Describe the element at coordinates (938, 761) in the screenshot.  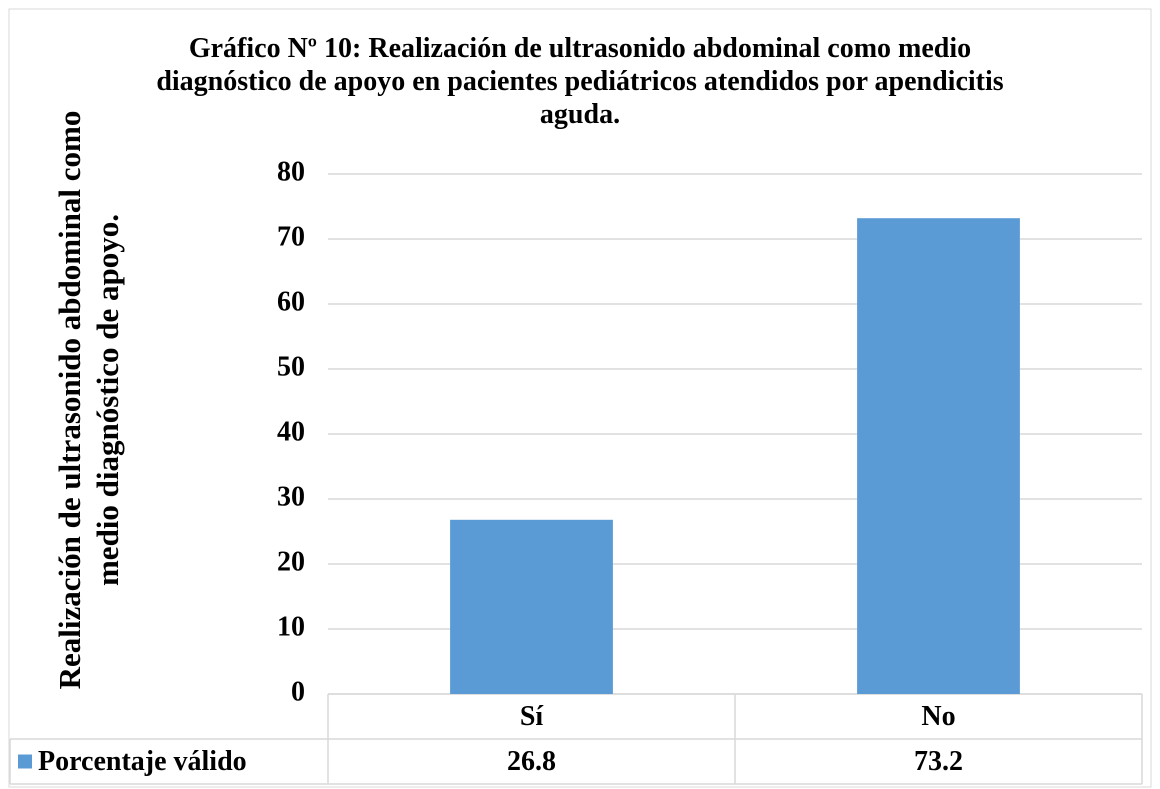
I see `table-value: 73.2` at that location.